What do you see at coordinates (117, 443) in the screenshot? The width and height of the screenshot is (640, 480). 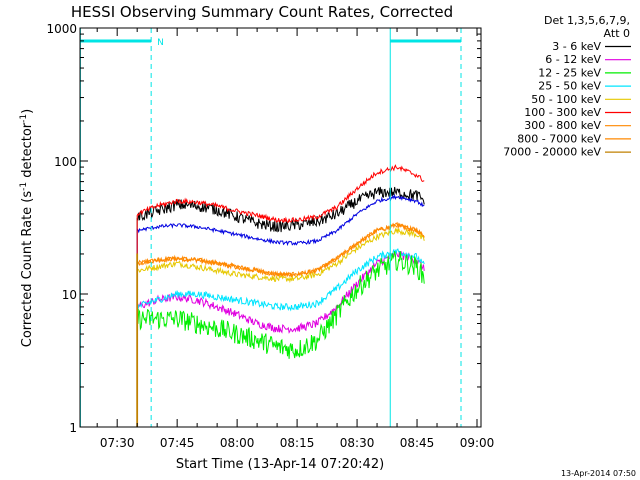 I see `x-tick-label-0: 07:30` at bounding box center [117, 443].